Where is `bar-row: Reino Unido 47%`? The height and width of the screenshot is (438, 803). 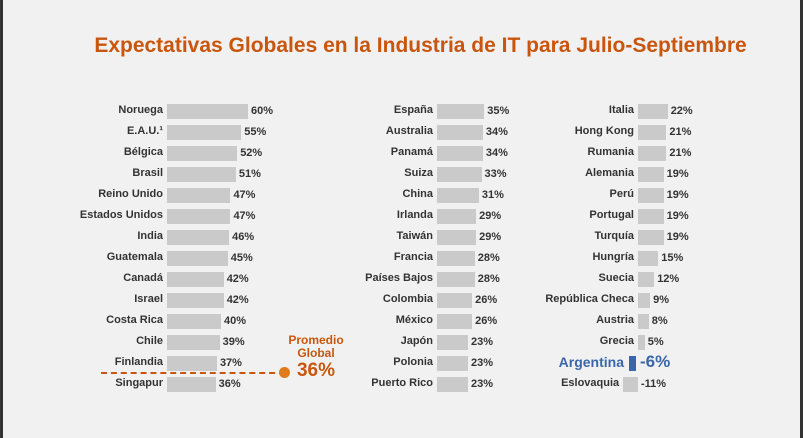
bar-row: Reino Unido 47% is located at coordinates (403, 195).